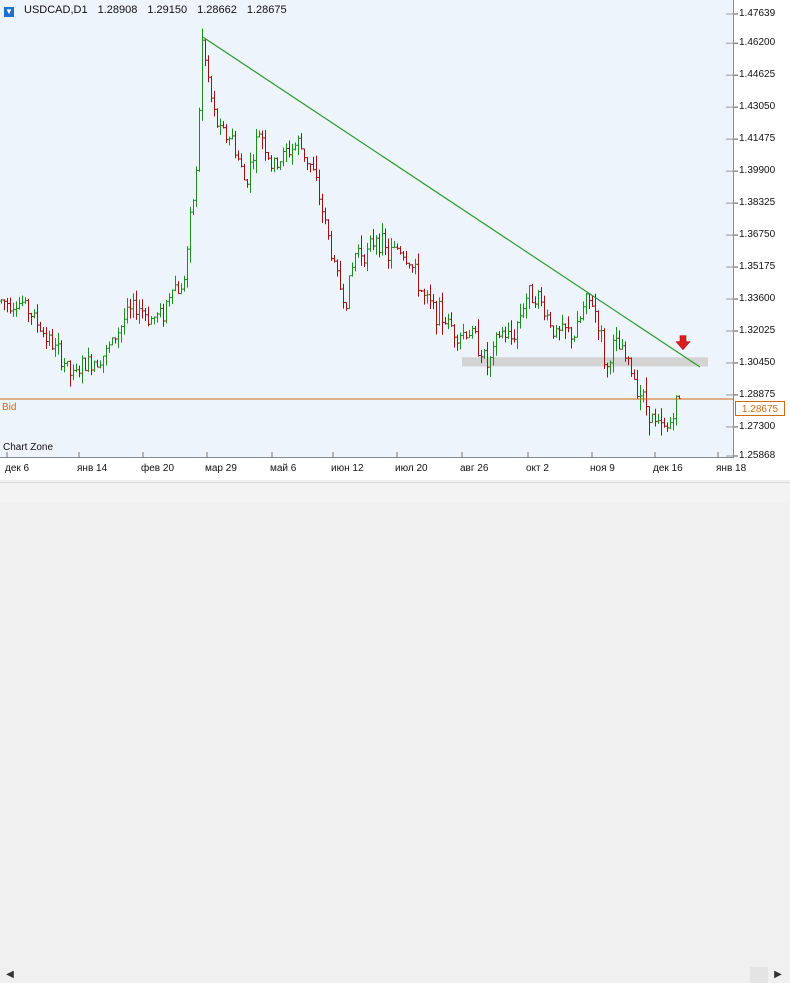 The width and height of the screenshot is (790, 983). What do you see at coordinates (731, 468) in the screenshot?
I see `time-tick-label: янв 18` at bounding box center [731, 468].